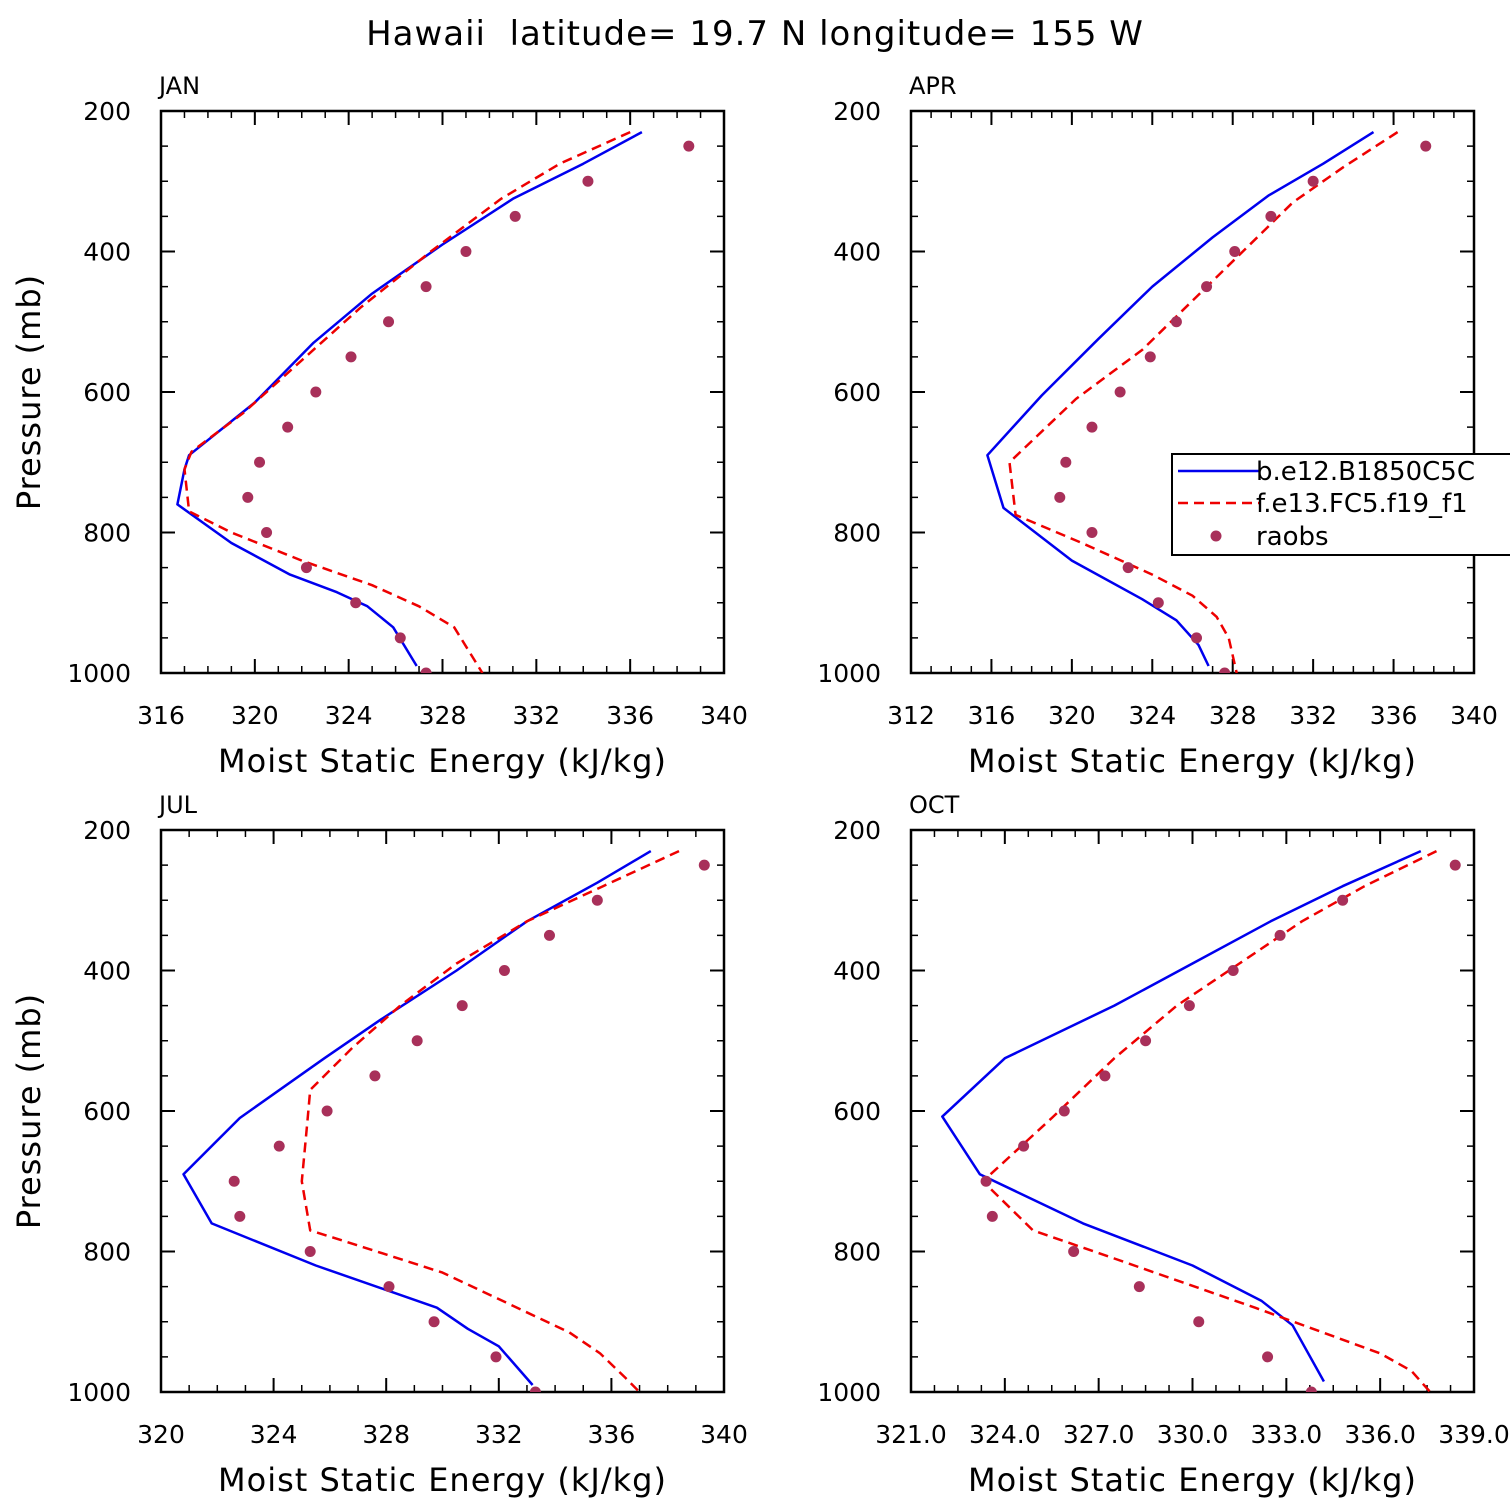 This screenshot has width=1510, height=1510. What do you see at coordinates (934, 805) in the screenshot?
I see `panel-title: OCT` at bounding box center [934, 805].